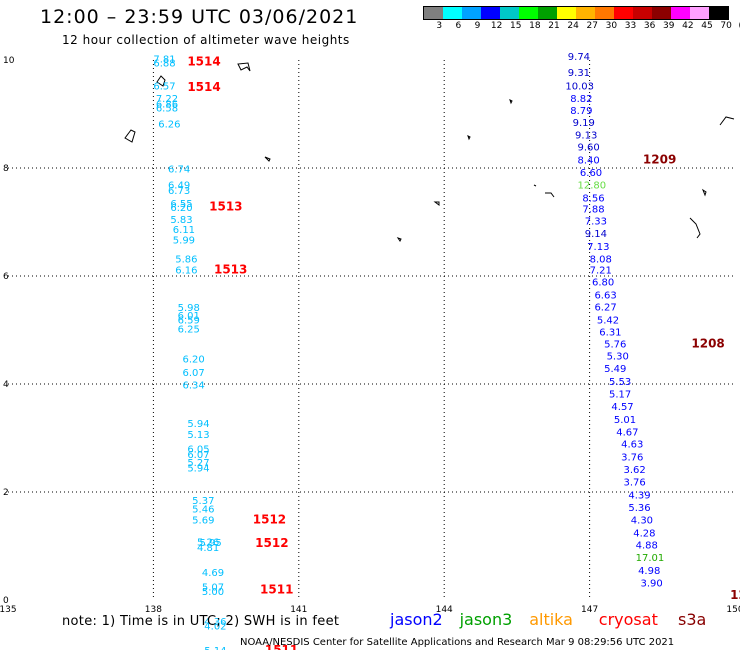 The height and width of the screenshot is (650, 740). What do you see at coordinates (186, 260) in the screenshot?
I see `wave-height-value: 5.86` at bounding box center [186, 260].